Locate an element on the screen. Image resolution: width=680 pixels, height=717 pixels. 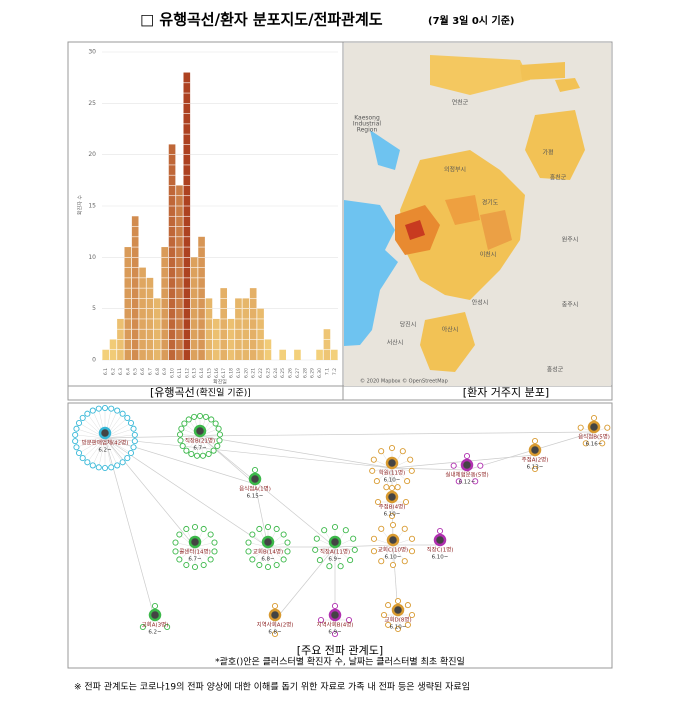
cluster-label: 주점A(2명) is located at coordinates (535, 460).